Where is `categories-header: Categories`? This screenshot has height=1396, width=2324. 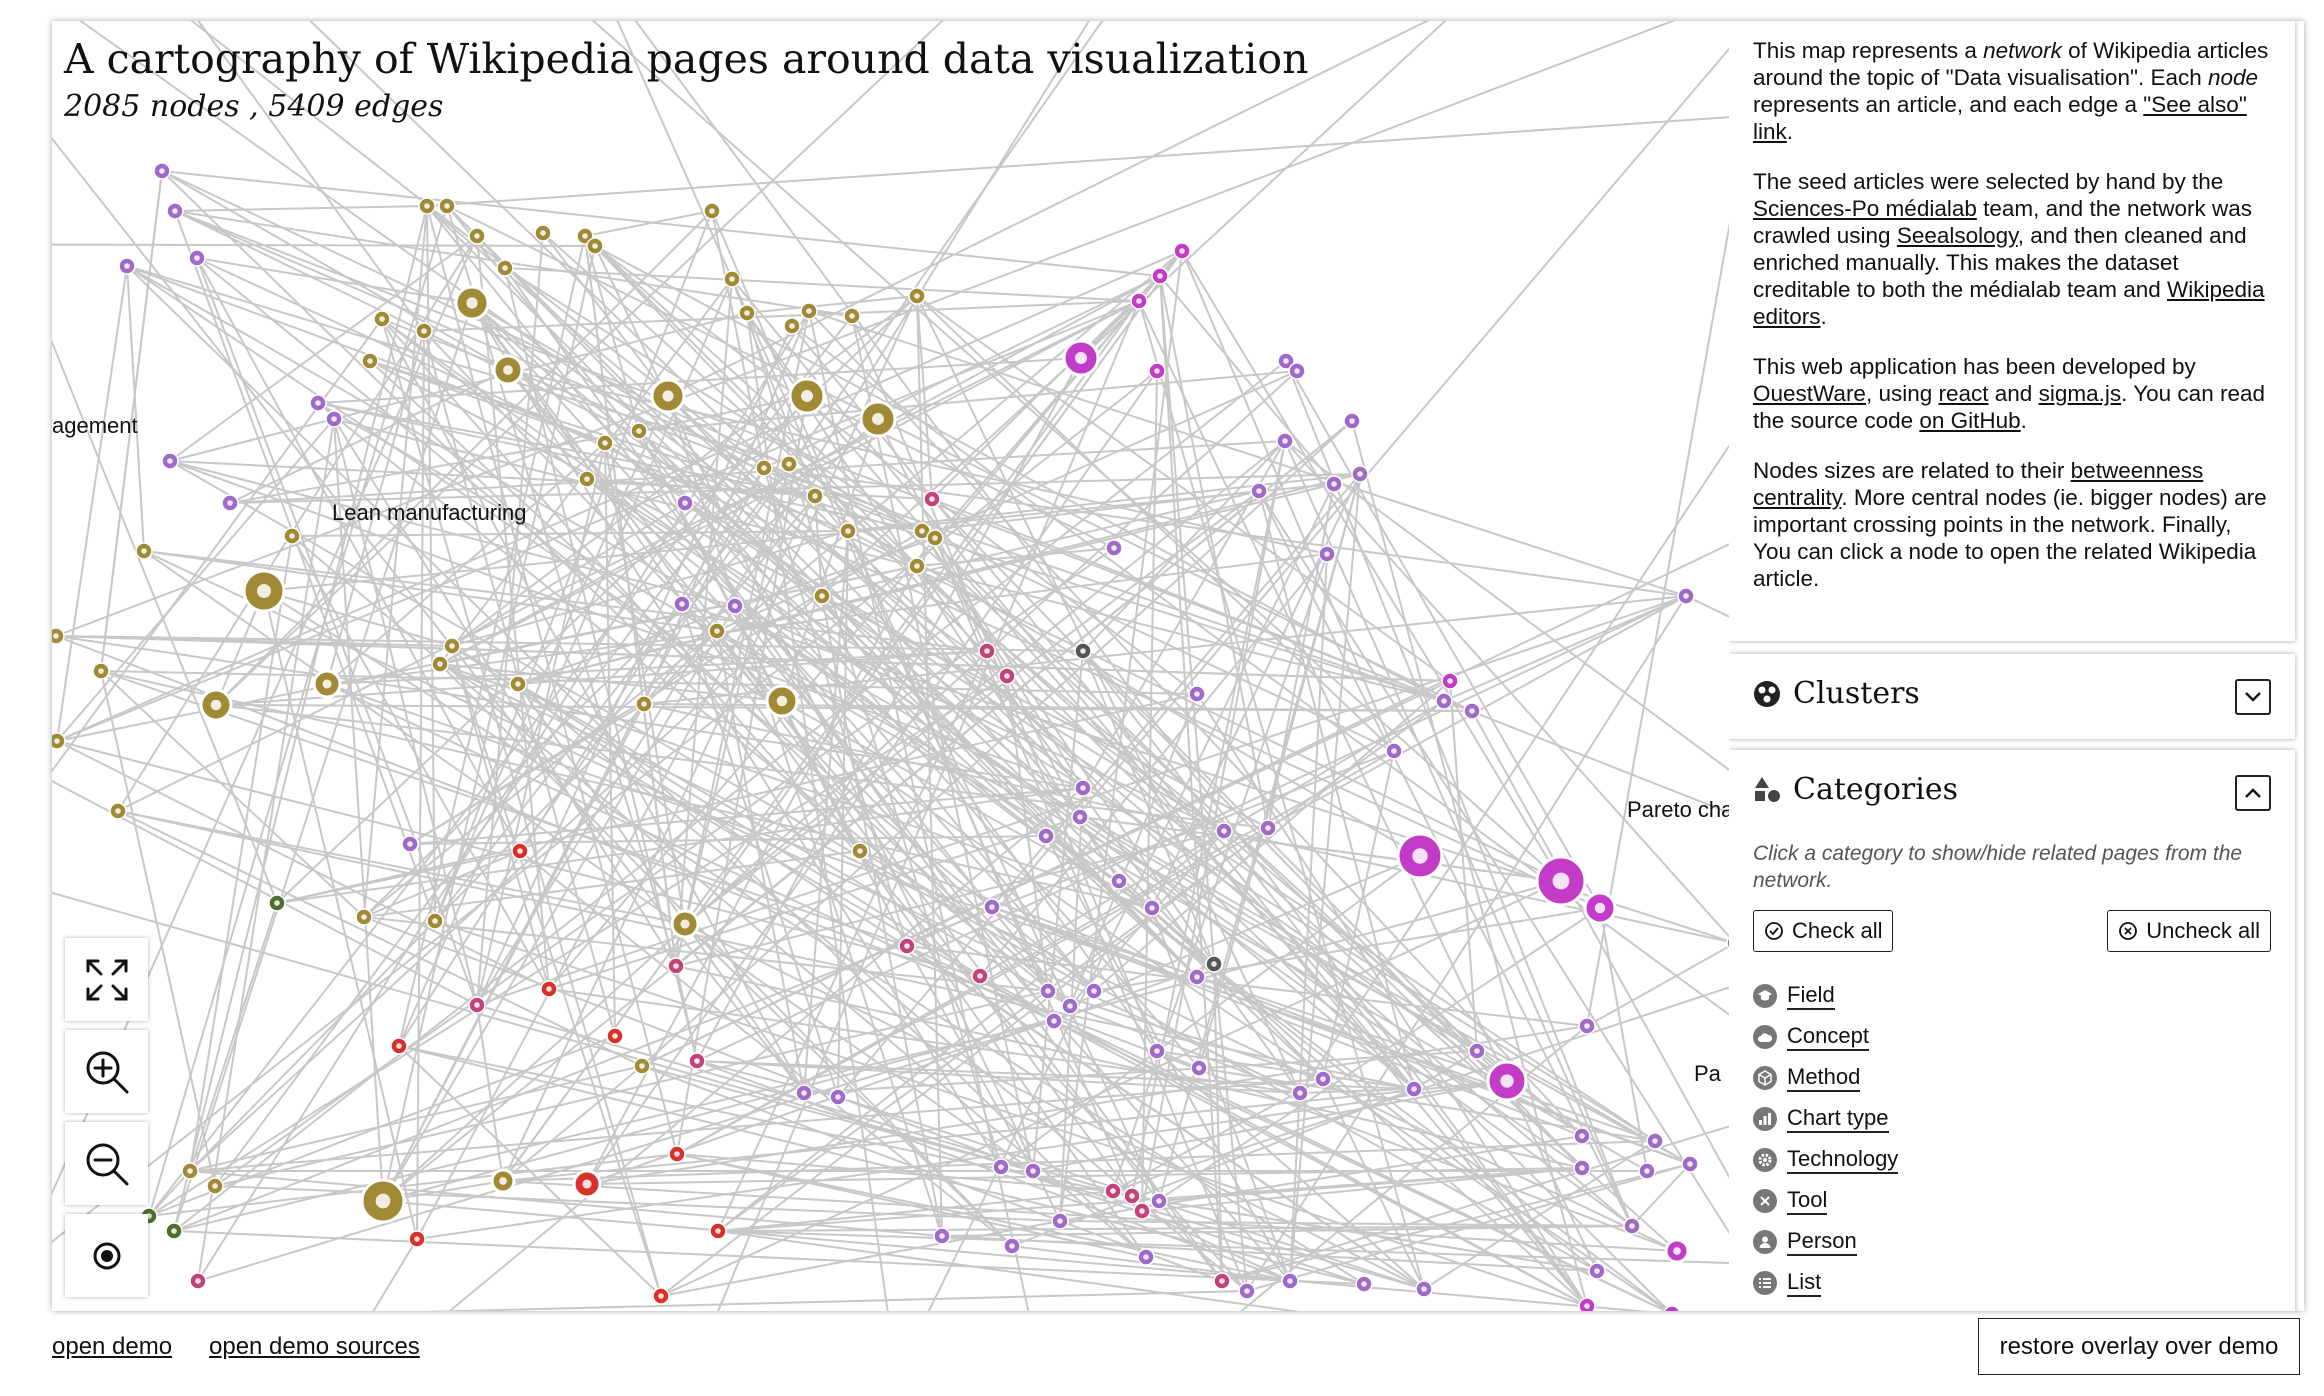
categories-header: Categories is located at coordinates (1855, 789).